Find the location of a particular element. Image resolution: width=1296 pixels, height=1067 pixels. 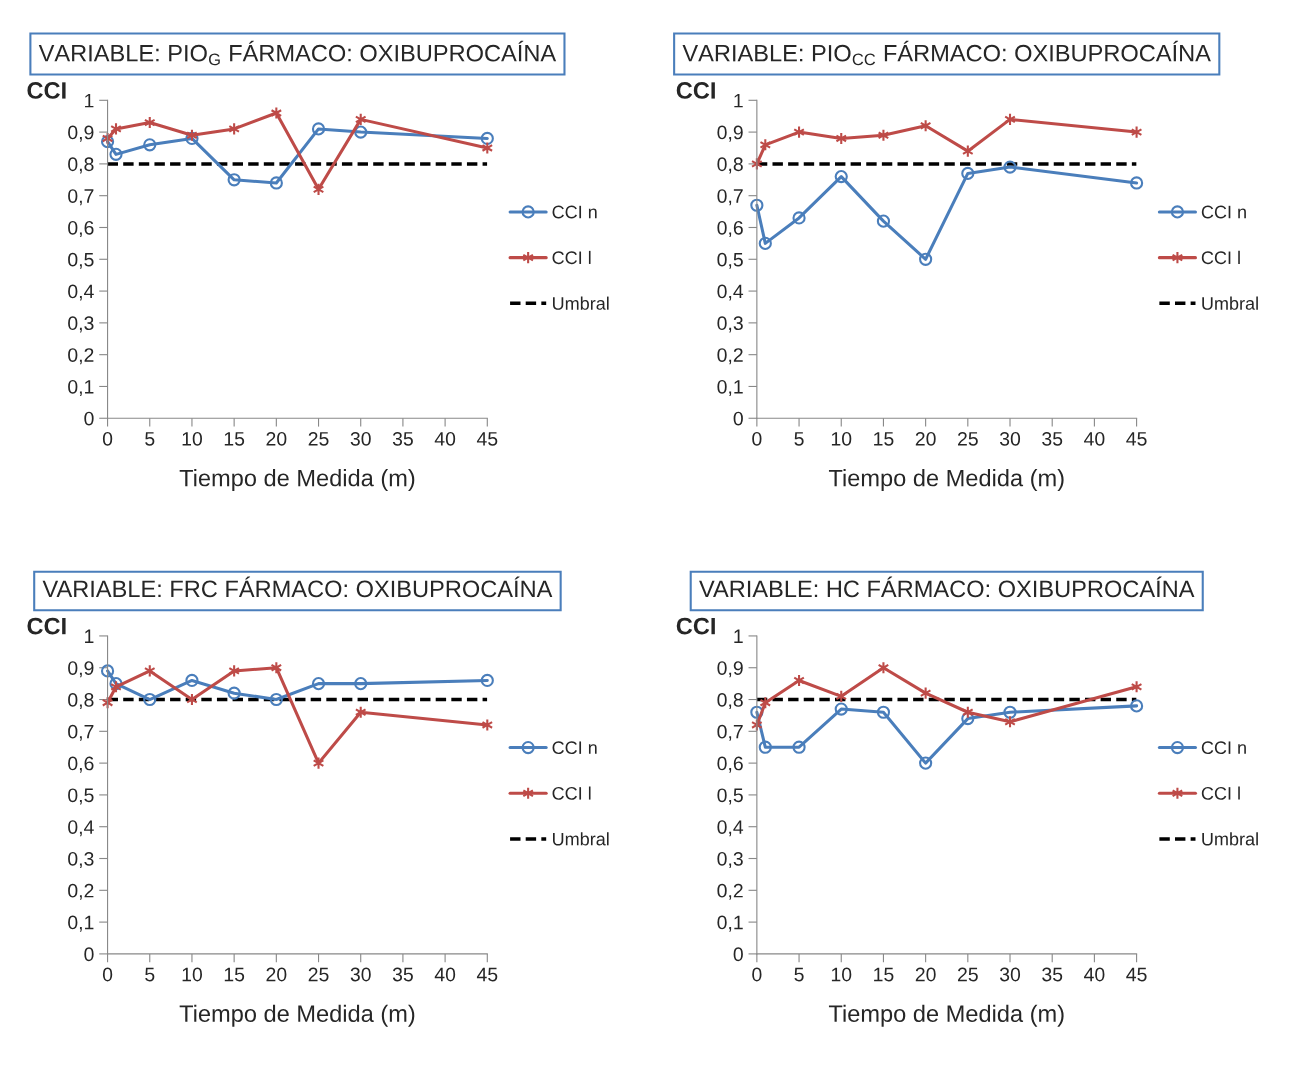

y-tick-label: 0,2 is located at coordinates (81, 891).